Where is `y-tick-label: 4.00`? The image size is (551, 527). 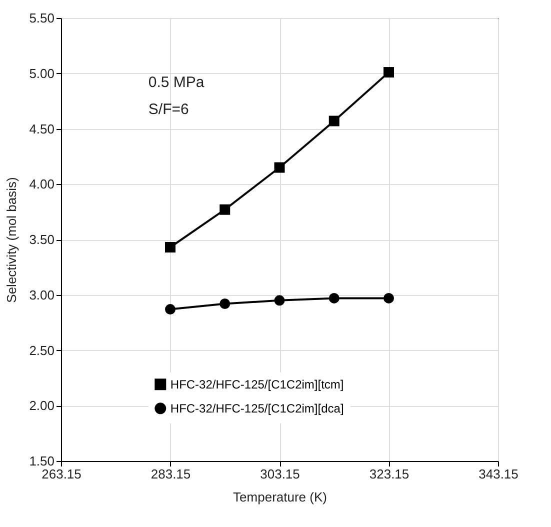
y-tick-label: 4.00 is located at coordinates (41, 184).